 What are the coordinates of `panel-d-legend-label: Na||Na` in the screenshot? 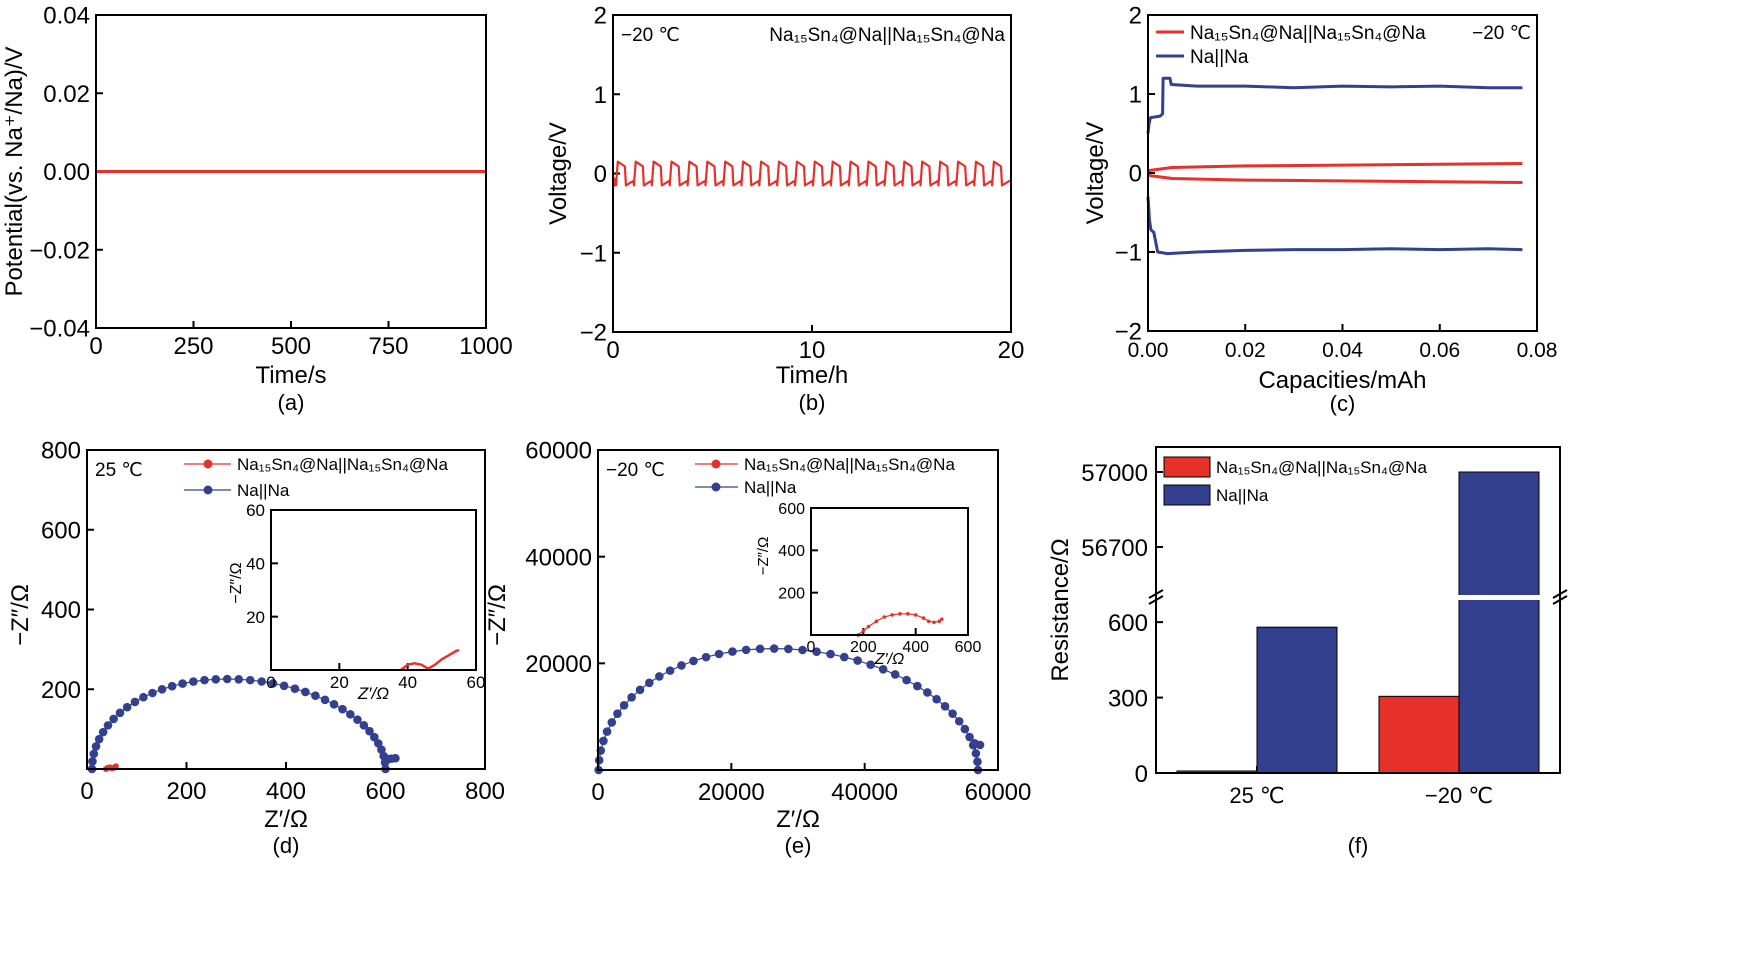 It's located at (263, 490).